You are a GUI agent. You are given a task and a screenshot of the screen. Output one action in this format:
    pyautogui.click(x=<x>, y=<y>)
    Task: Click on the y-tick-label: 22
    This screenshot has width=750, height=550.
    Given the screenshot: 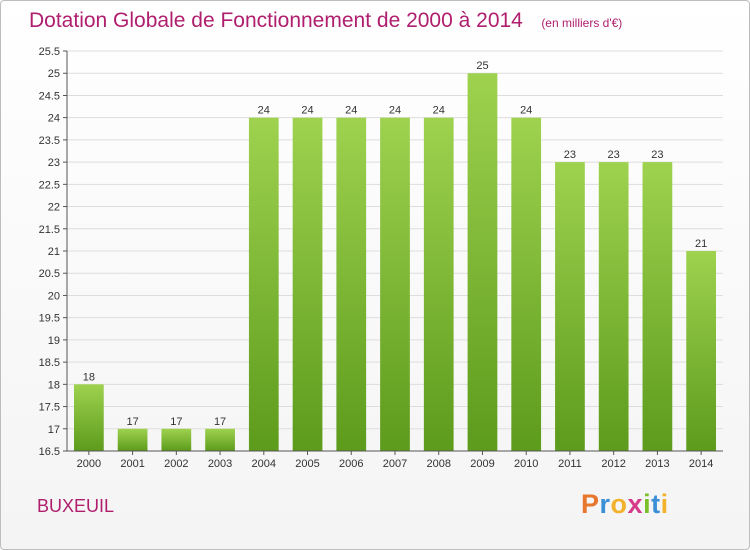 What is the action you would take?
    pyautogui.click(x=54, y=208)
    